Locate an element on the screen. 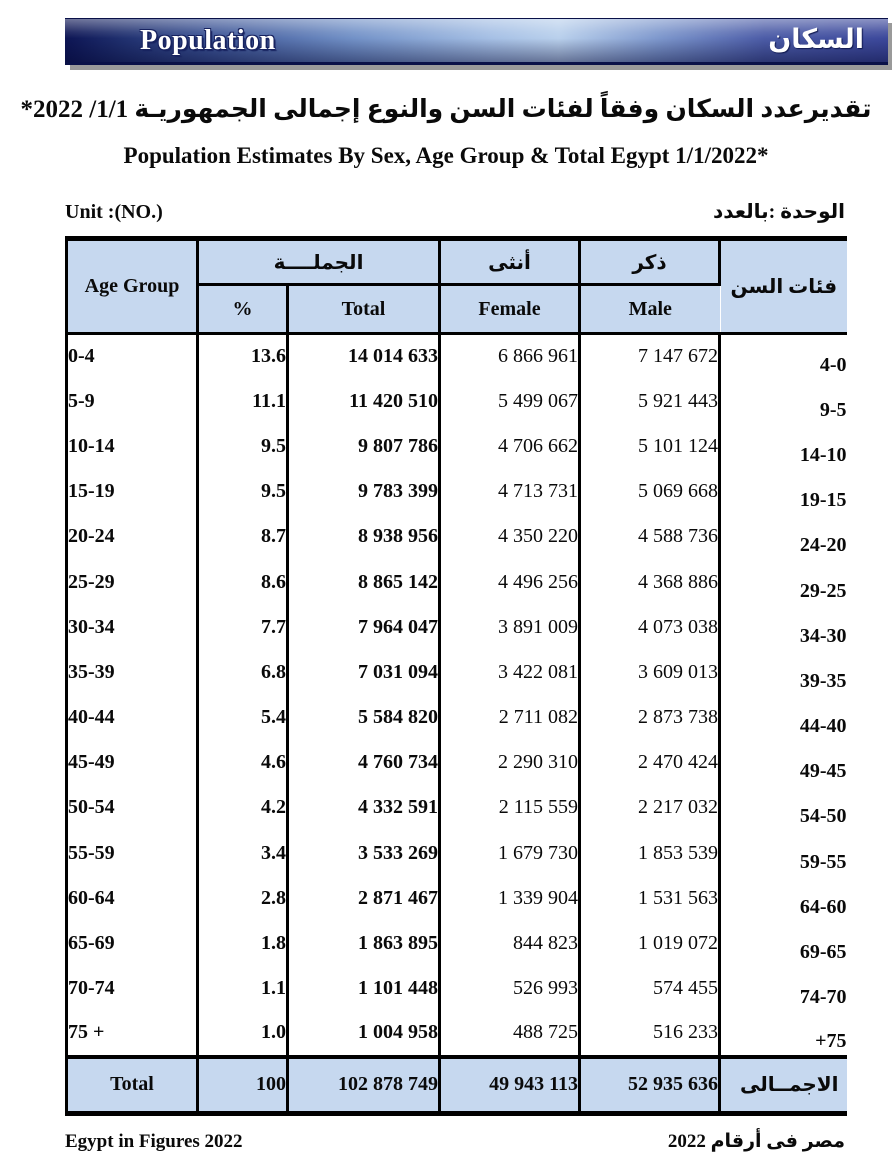 The height and width of the screenshot is (1157, 892). cell-percent: 9.5 is located at coordinates (243, 446).